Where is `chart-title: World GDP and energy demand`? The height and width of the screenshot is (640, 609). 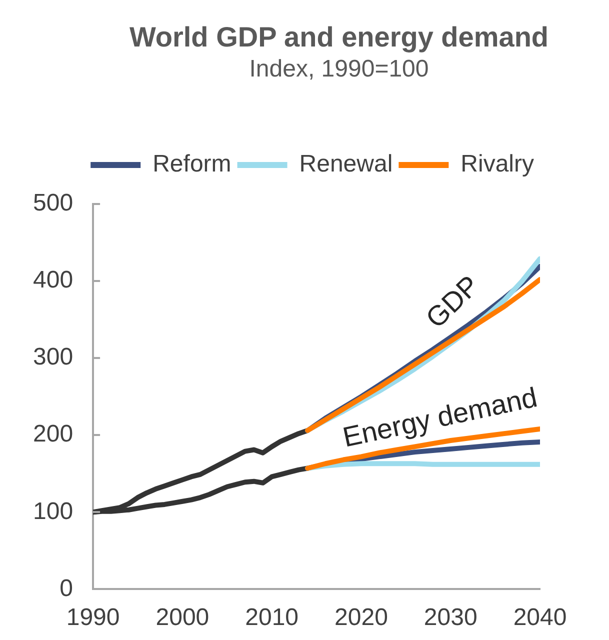 chart-title: World GDP and energy demand is located at coordinates (339, 37).